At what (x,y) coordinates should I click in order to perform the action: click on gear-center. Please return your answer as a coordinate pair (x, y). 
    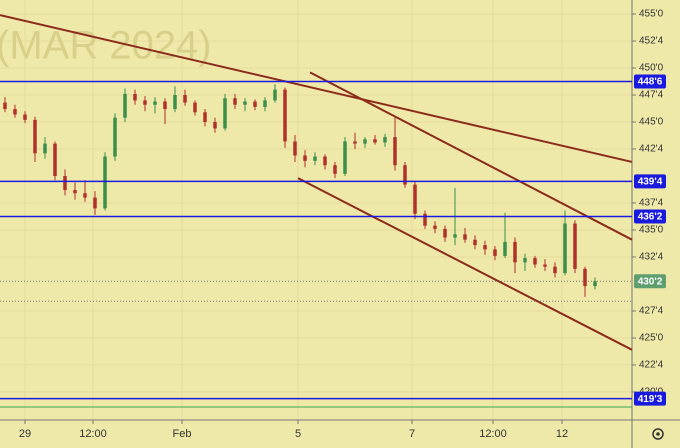
    Looking at the image, I should click on (658, 434).